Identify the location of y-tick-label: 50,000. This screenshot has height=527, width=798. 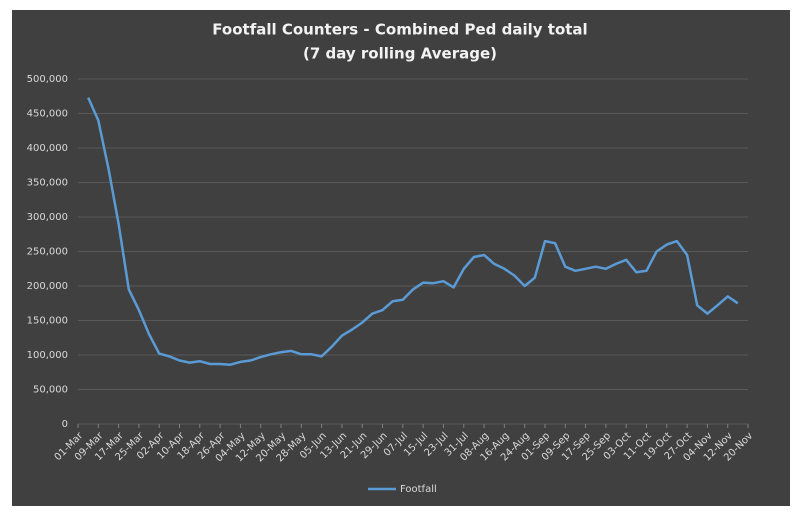
(50, 390).